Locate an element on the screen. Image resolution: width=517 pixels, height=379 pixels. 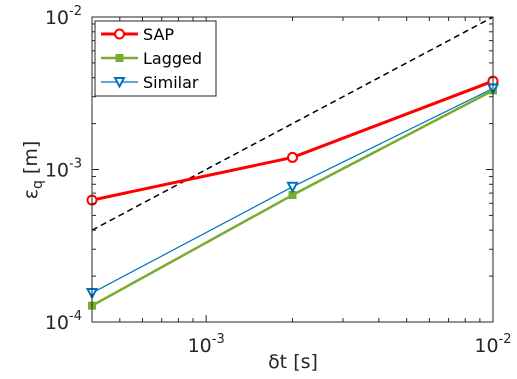
x-tick-label: 10⁻² is located at coordinates (492, 344).